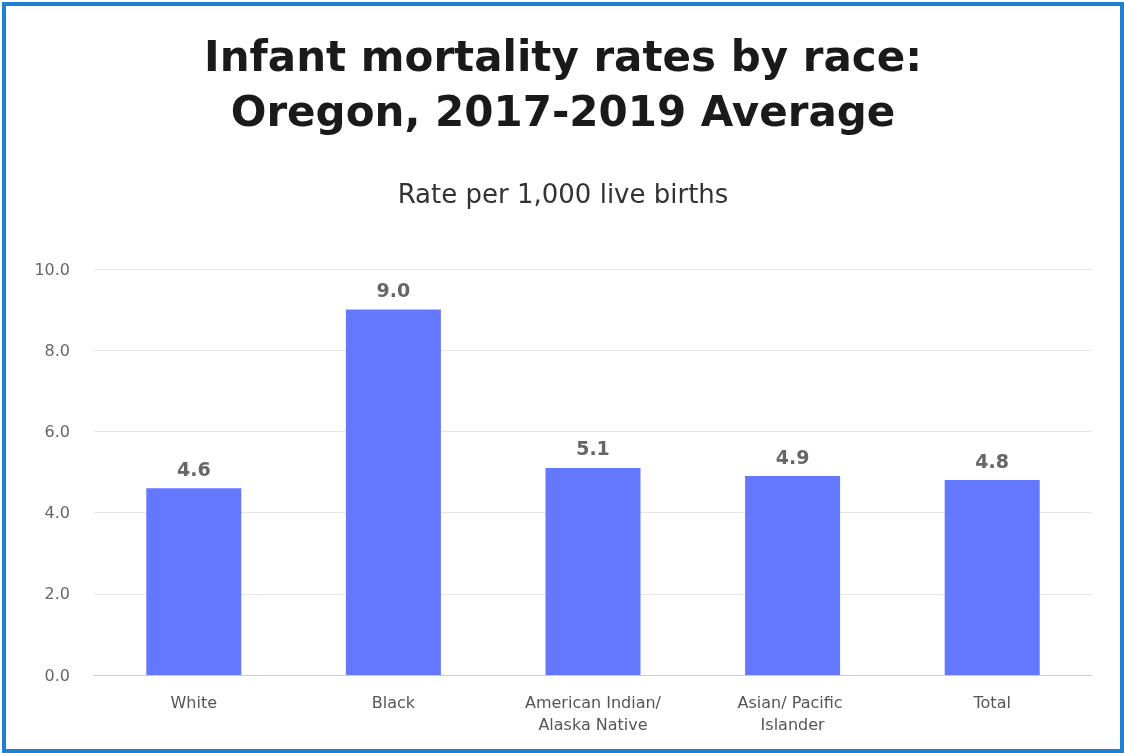  I want to click on y-tick-label: 10.0, so click(52, 269).